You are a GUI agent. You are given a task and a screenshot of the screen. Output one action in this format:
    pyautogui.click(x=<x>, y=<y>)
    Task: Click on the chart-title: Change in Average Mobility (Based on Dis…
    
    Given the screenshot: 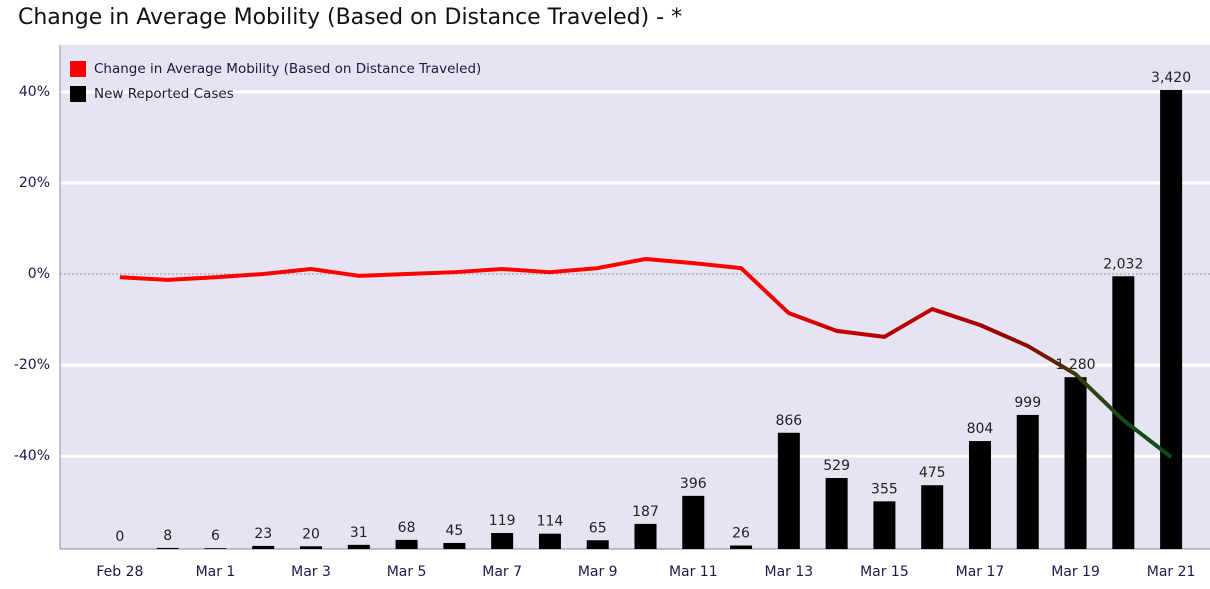 What is the action you would take?
    pyautogui.click(x=350, y=17)
    